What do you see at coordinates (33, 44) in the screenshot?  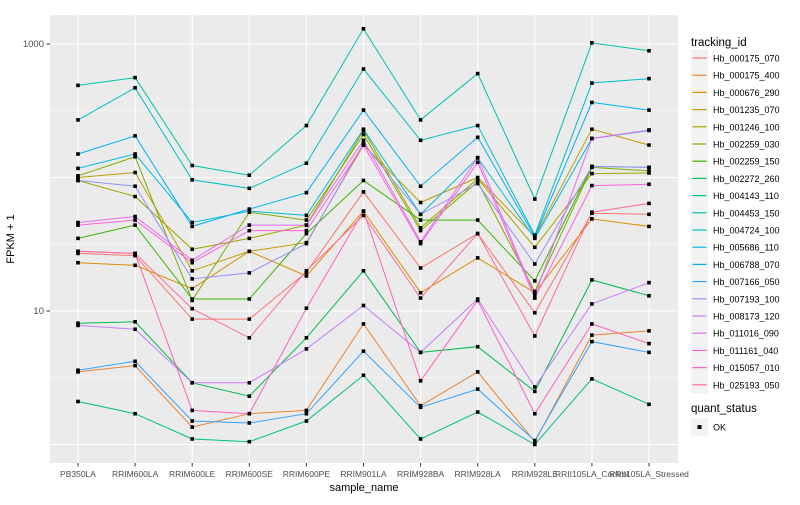 I see `y-tick-label: 1000` at bounding box center [33, 44].